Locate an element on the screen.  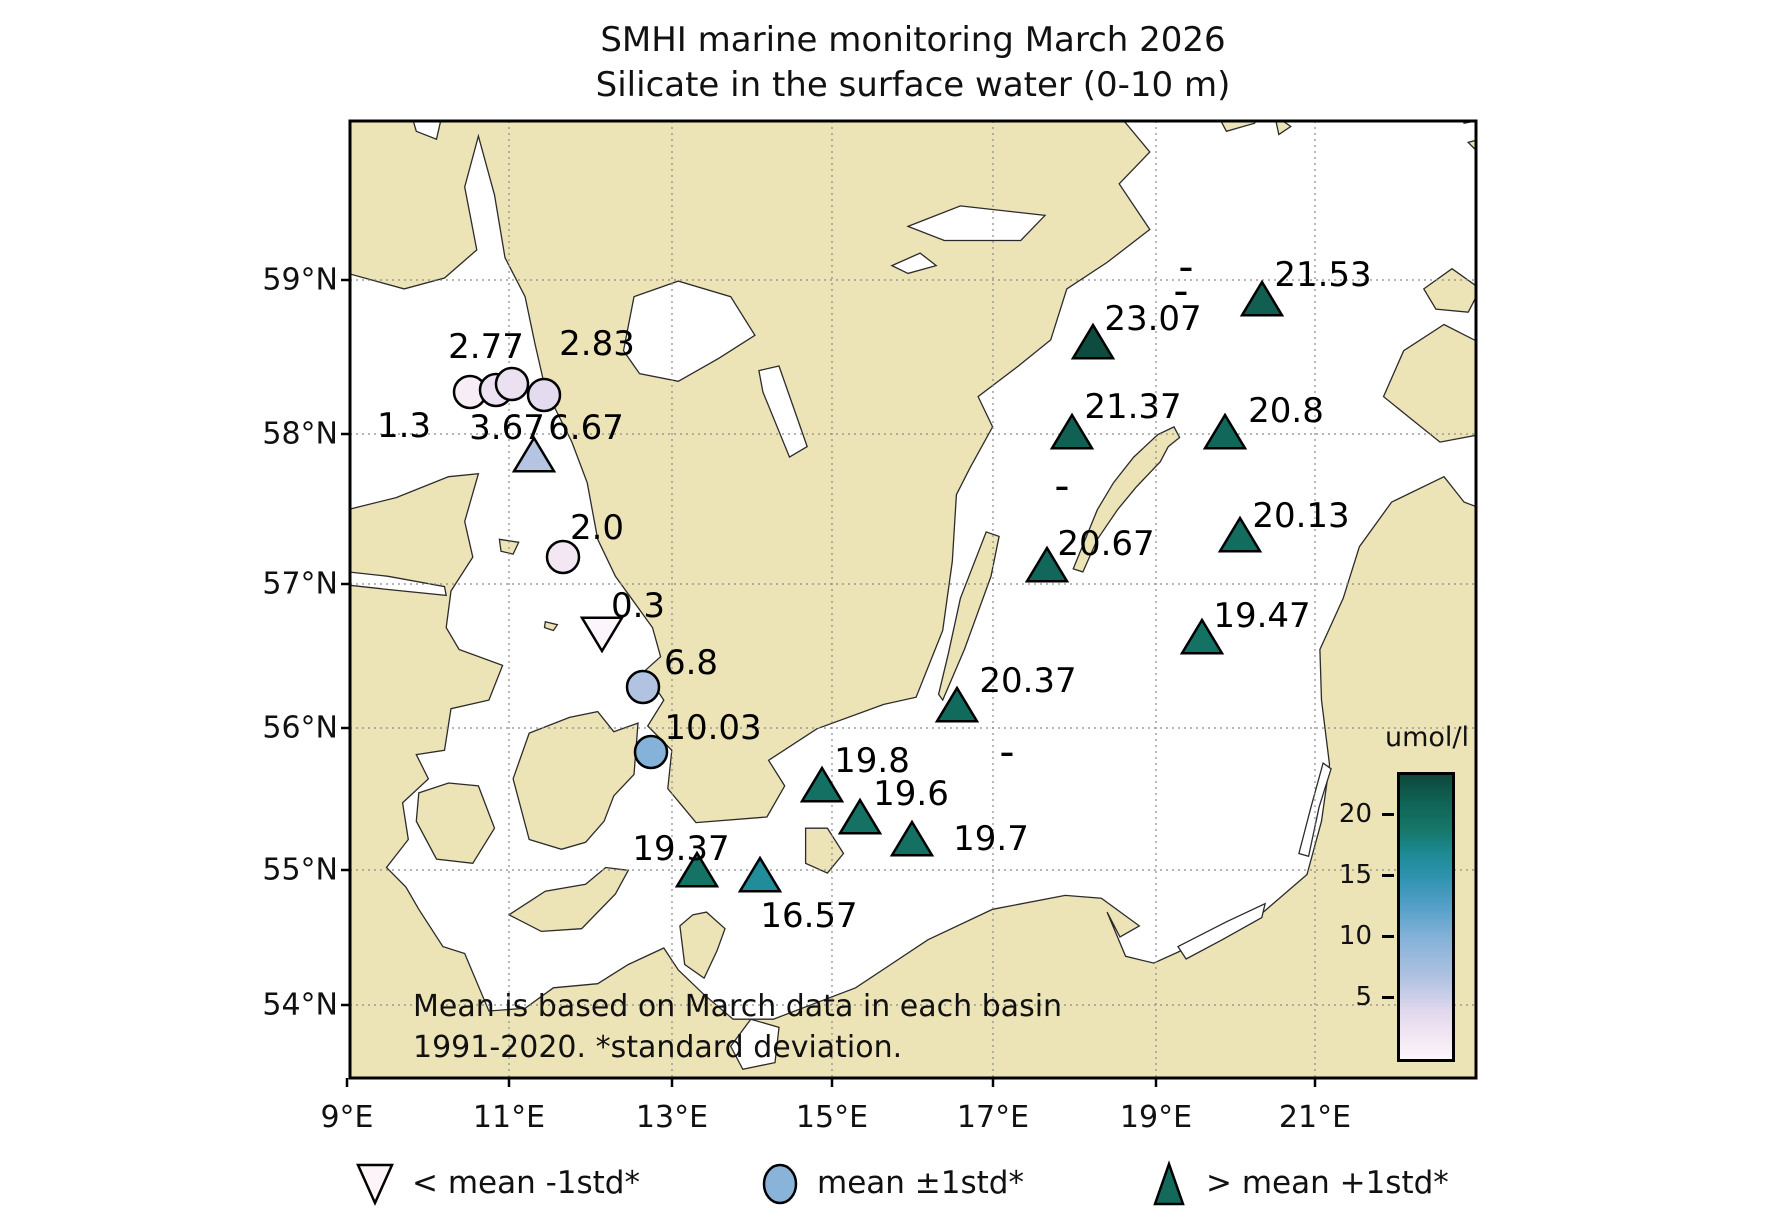
station-value-label: 19.37 is located at coordinates (680, 849).